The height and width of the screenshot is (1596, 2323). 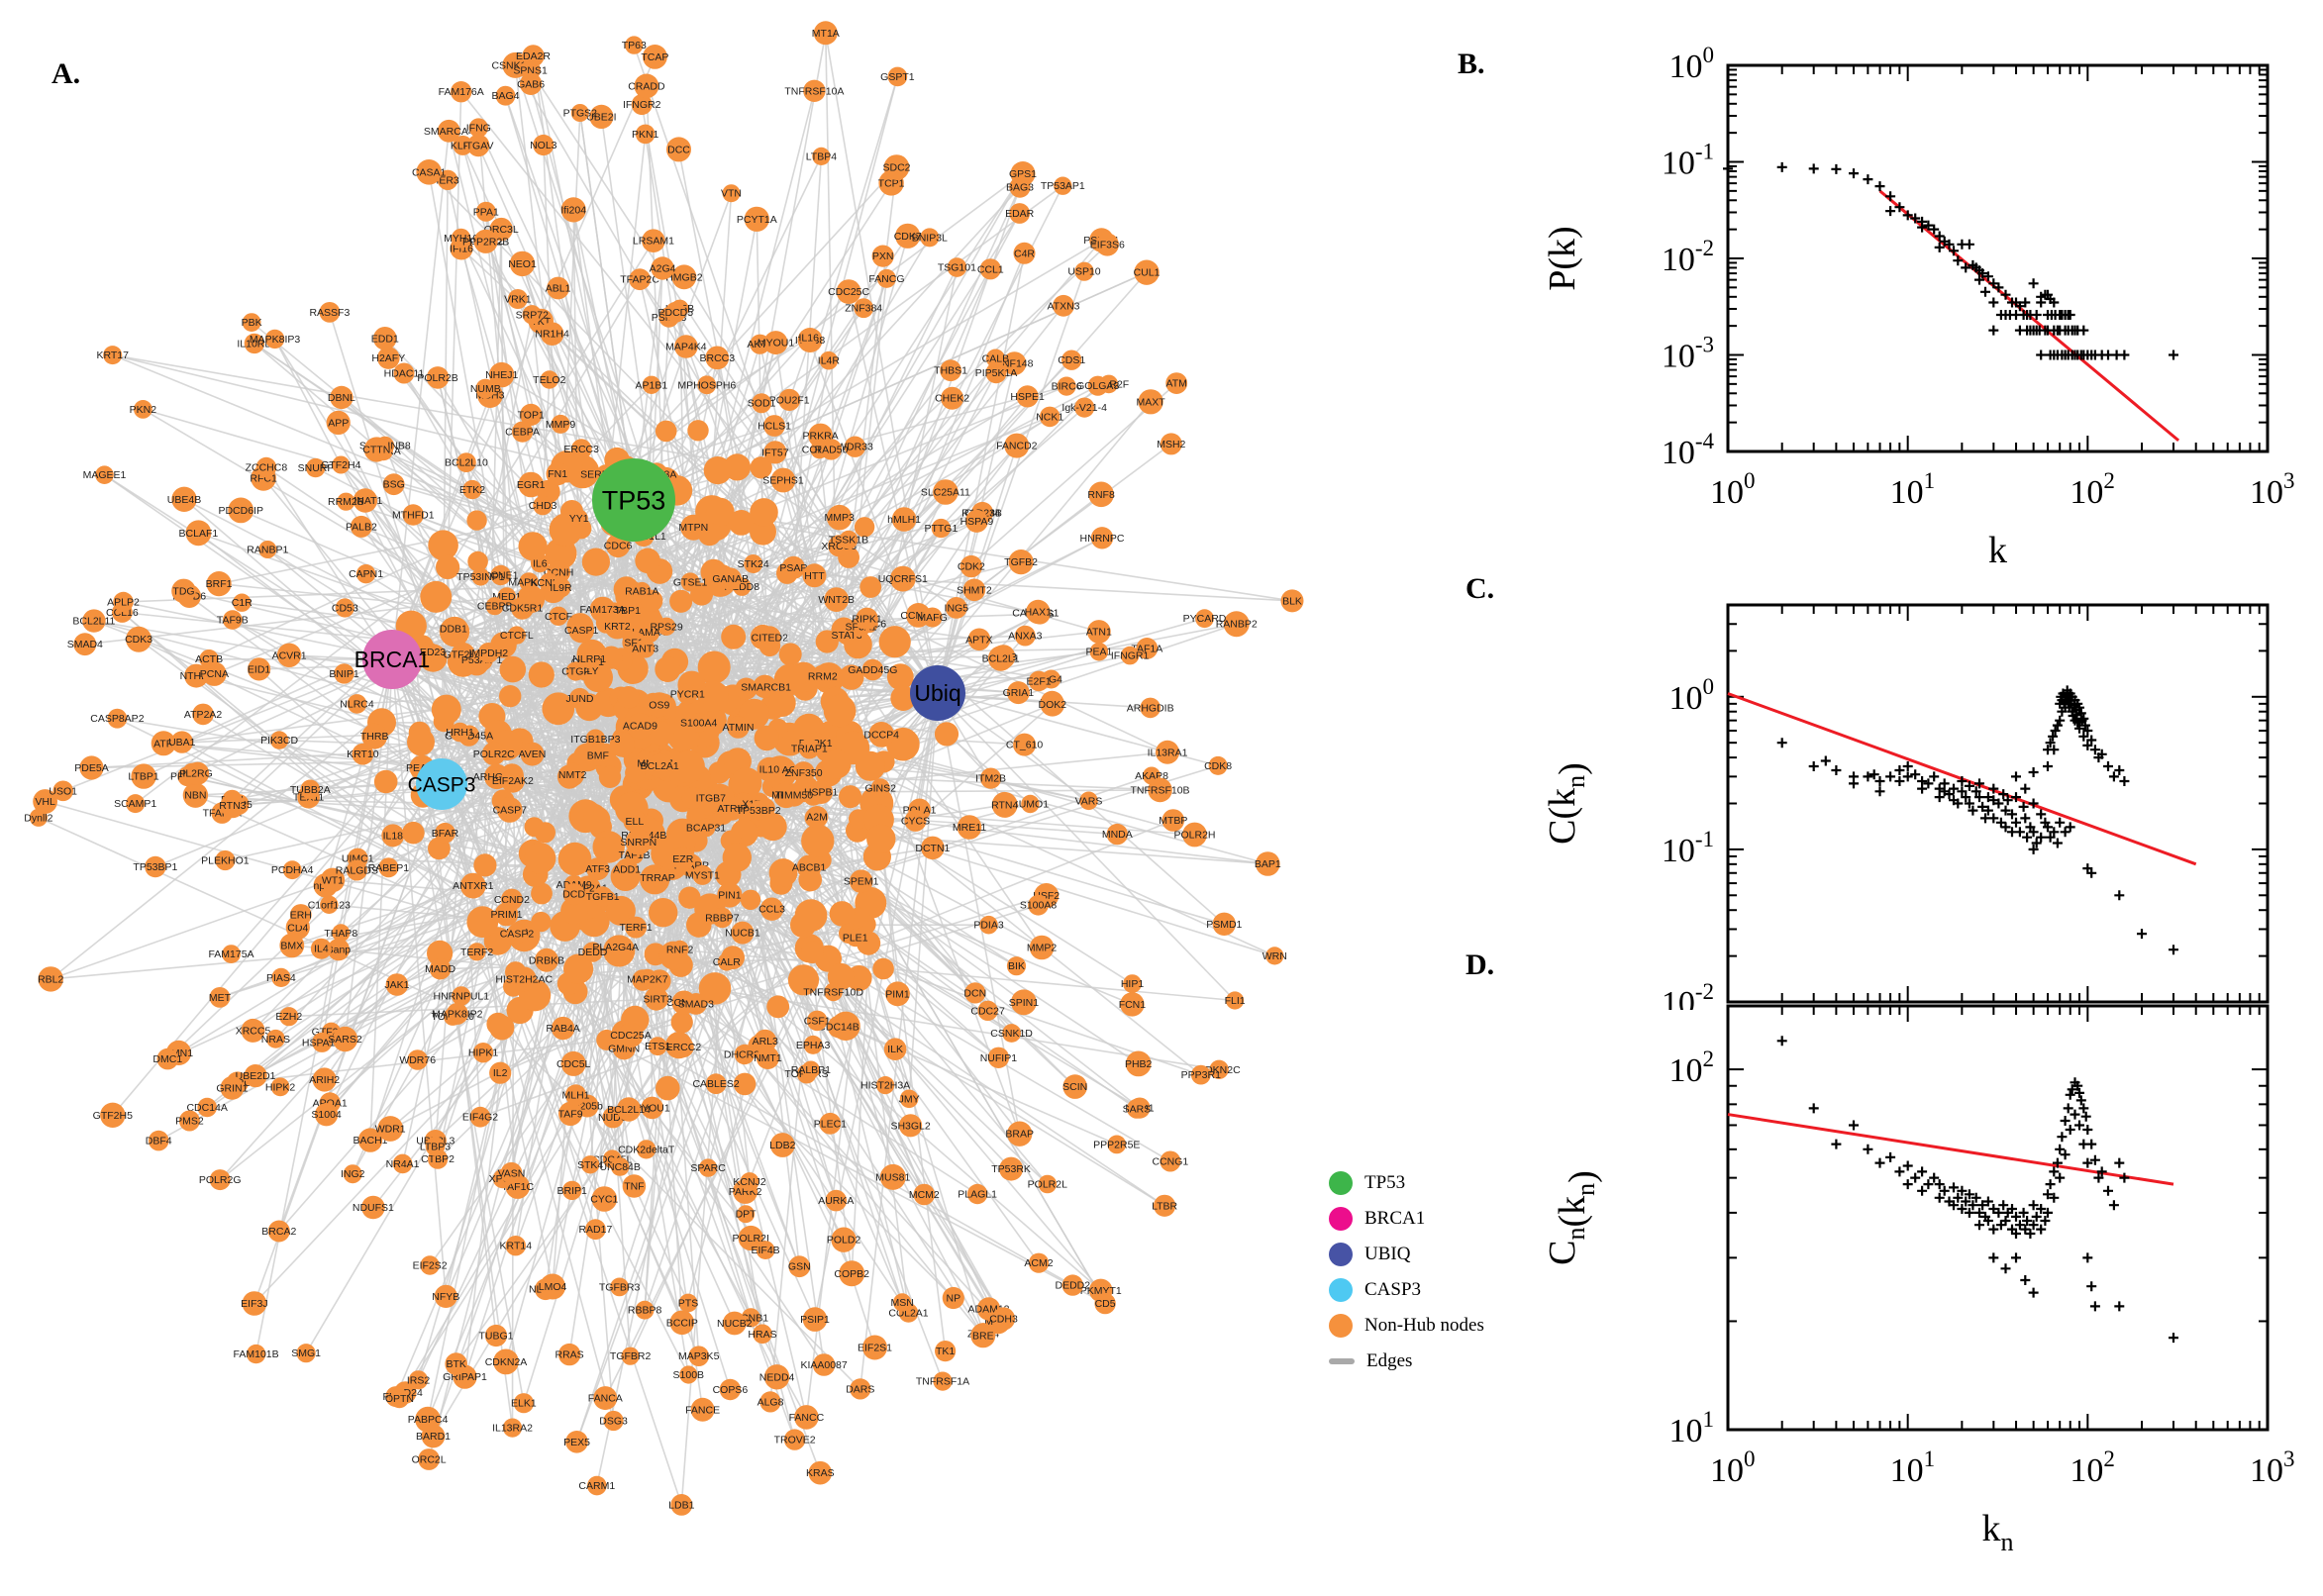 What do you see at coordinates (557, 474) in the screenshot?
I see `network-node-label: FN1` at bounding box center [557, 474].